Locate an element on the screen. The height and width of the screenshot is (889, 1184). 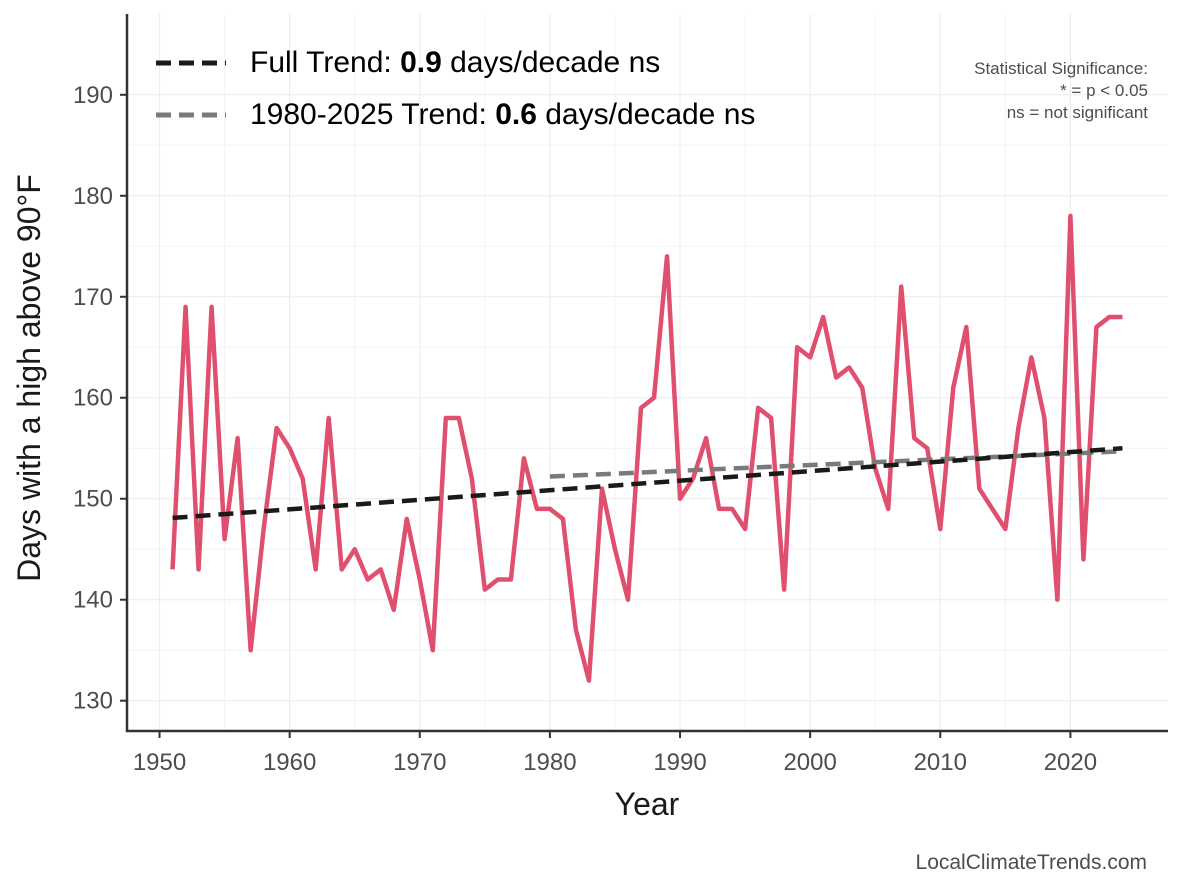
y-axis-title: Days with a high above 90°F is located at coordinates (29, 378).